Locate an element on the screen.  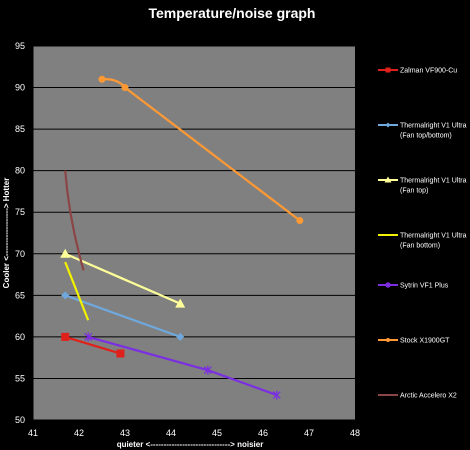
y-tick-label: 55 is located at coordinates (20, 378).